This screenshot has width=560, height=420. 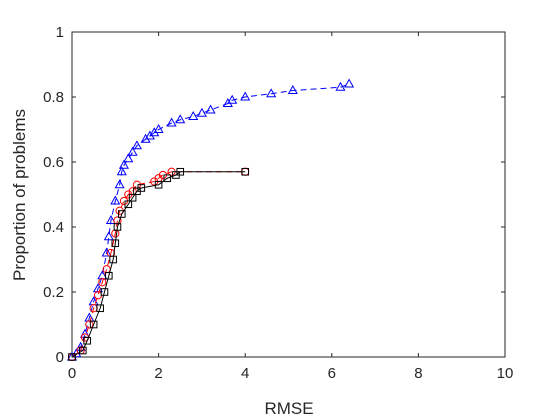 I want to click on series-line-circle, so click(x=158, y=264).